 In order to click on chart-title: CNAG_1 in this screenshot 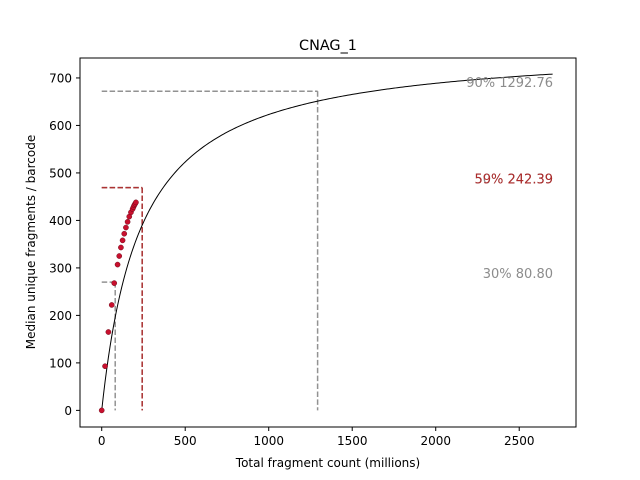, I will do `click(328, 46)`.